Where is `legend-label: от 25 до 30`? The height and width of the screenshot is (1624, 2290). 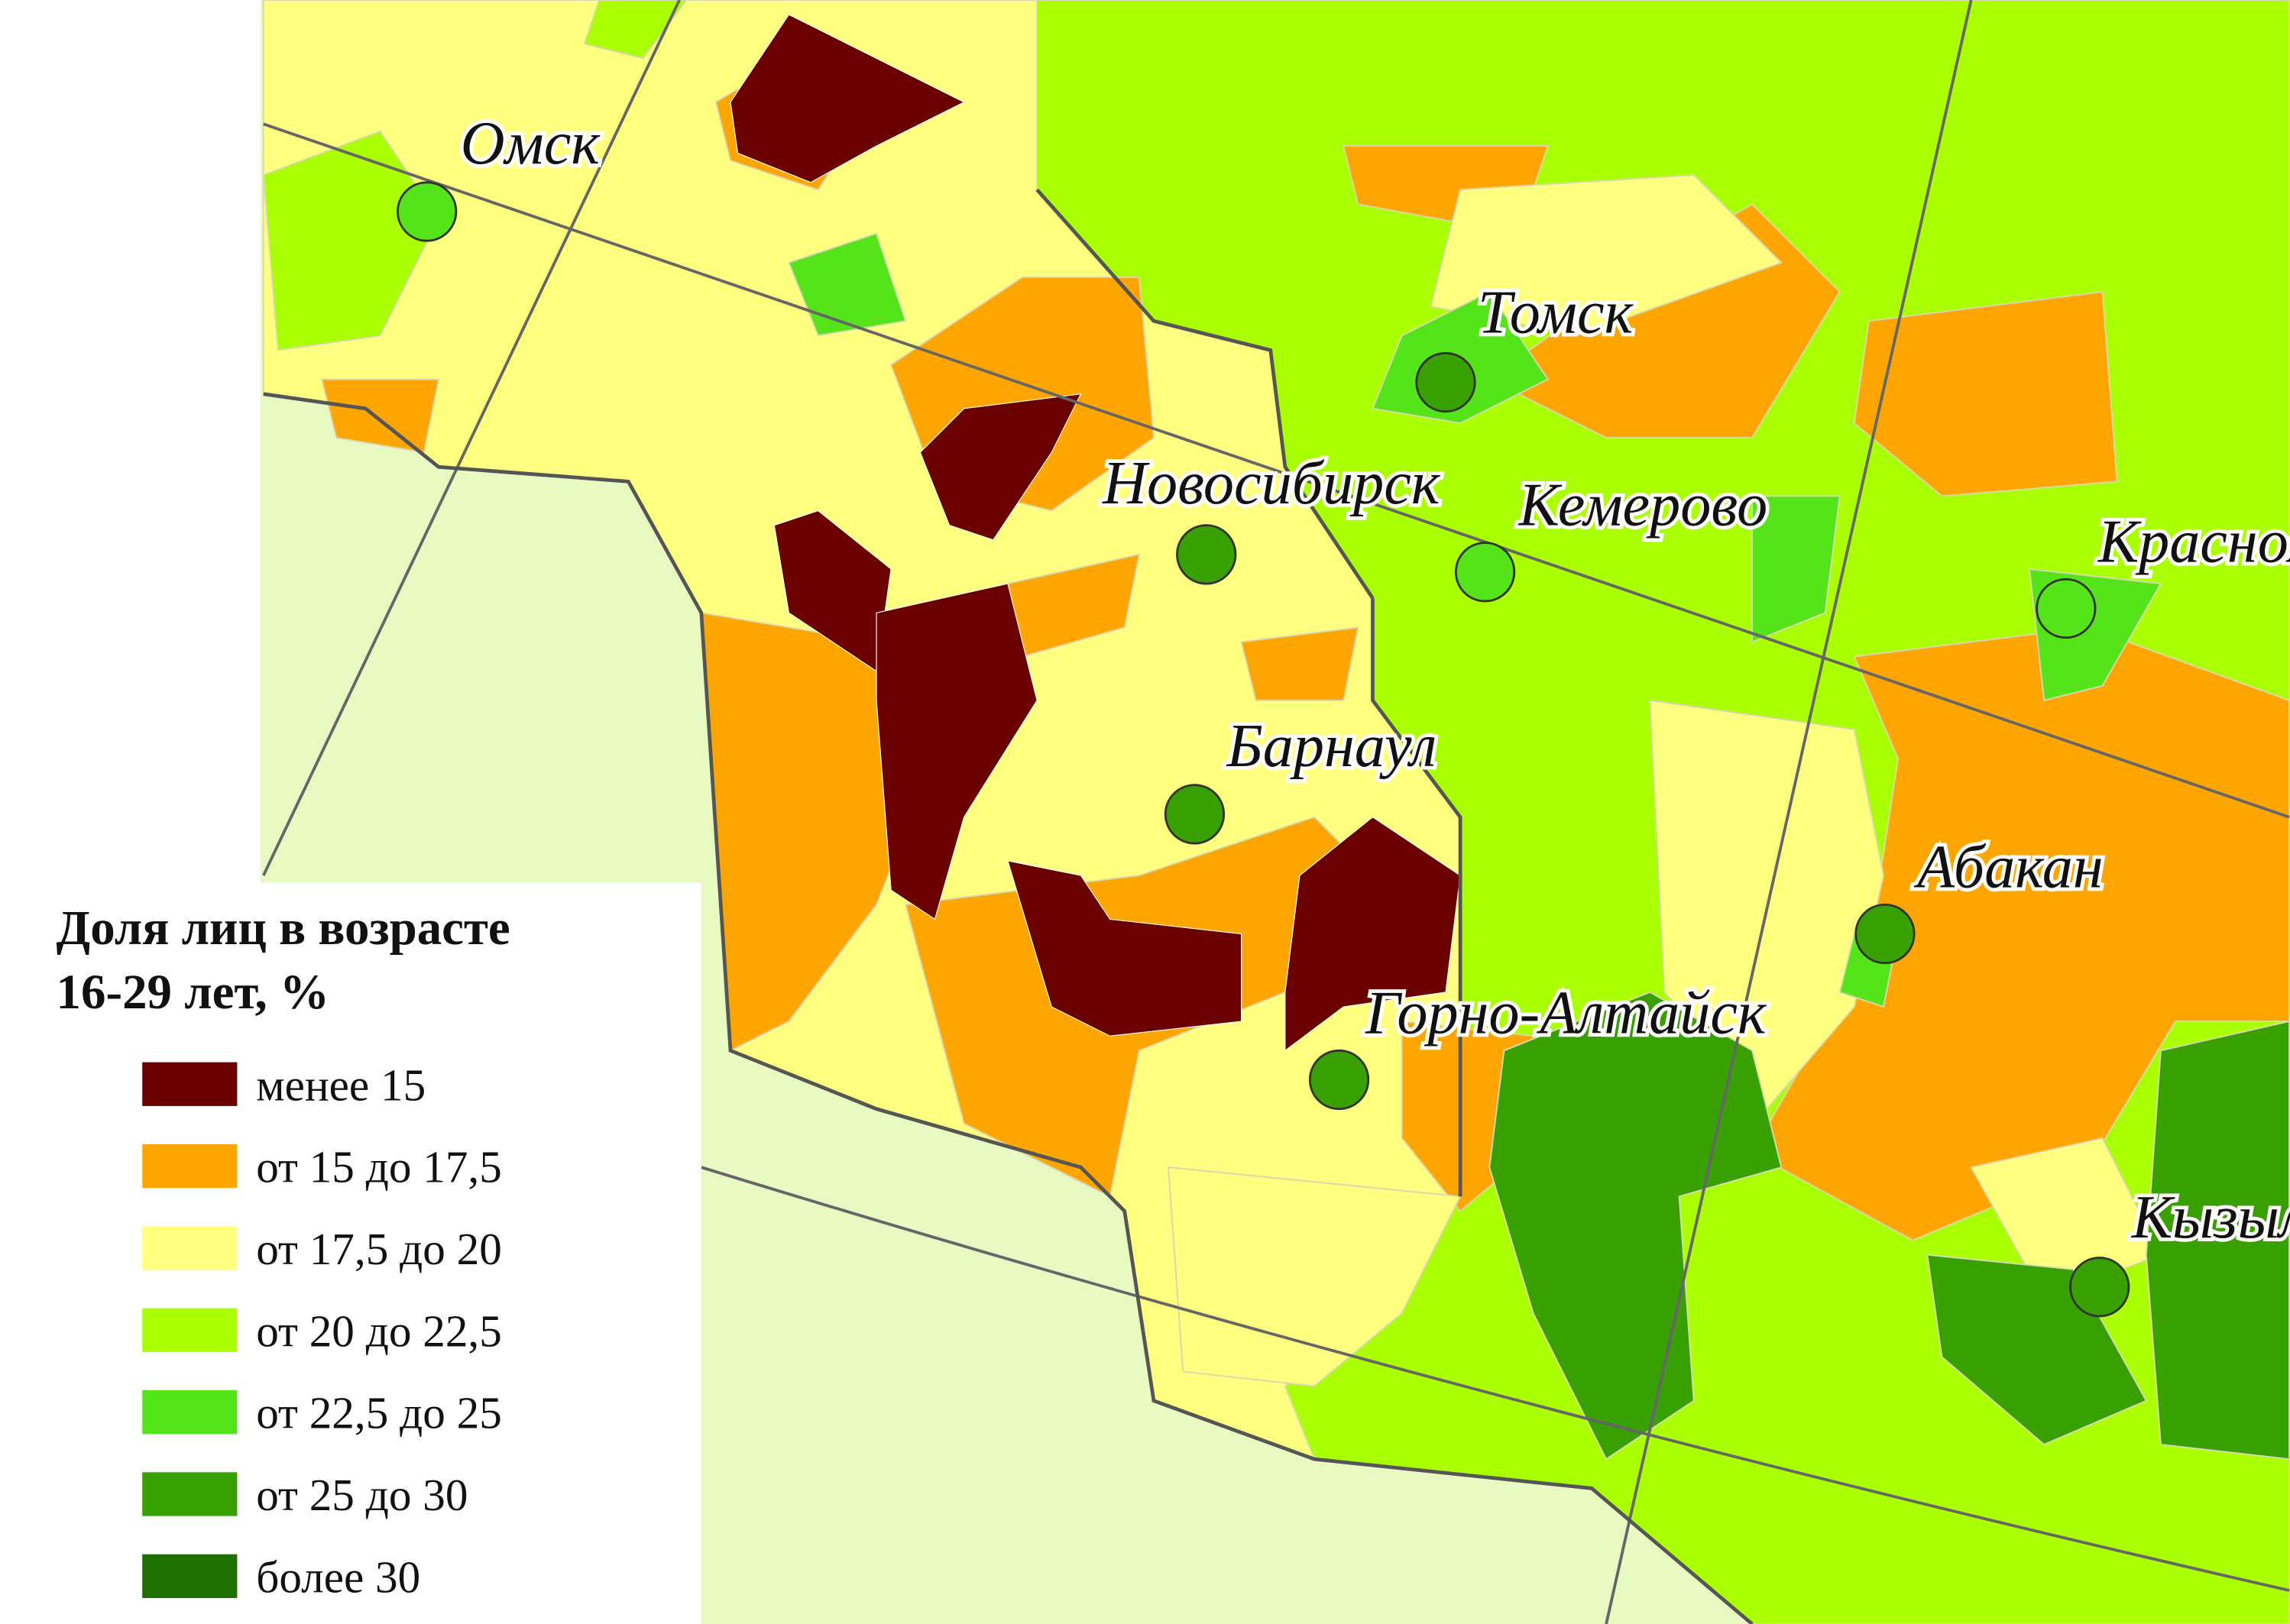 legend-label: от 25 до 30 is located at coordinates (362, 1495).